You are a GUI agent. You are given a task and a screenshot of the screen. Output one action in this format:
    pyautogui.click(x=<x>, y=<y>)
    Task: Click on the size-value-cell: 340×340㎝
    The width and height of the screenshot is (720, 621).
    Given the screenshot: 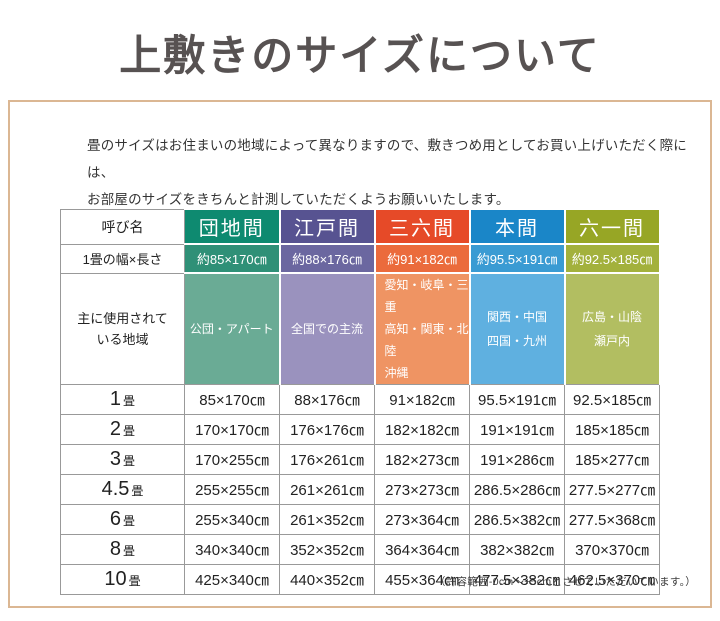 What is the action you would take?
    pyautogui.click(x=232, y=549)
    